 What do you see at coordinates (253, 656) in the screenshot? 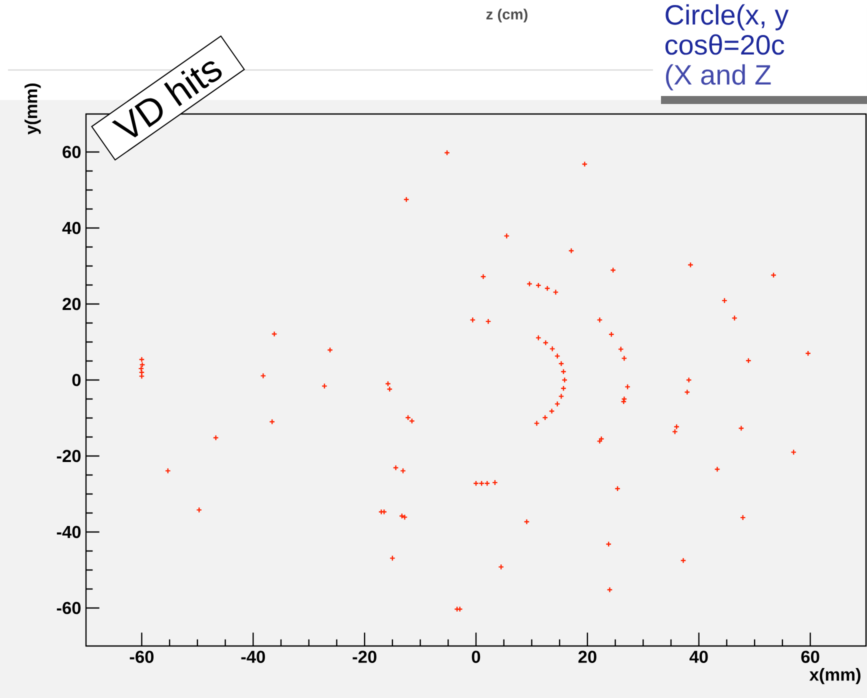
I see `x-tick-label: -40` at bounding box center [253, 656].